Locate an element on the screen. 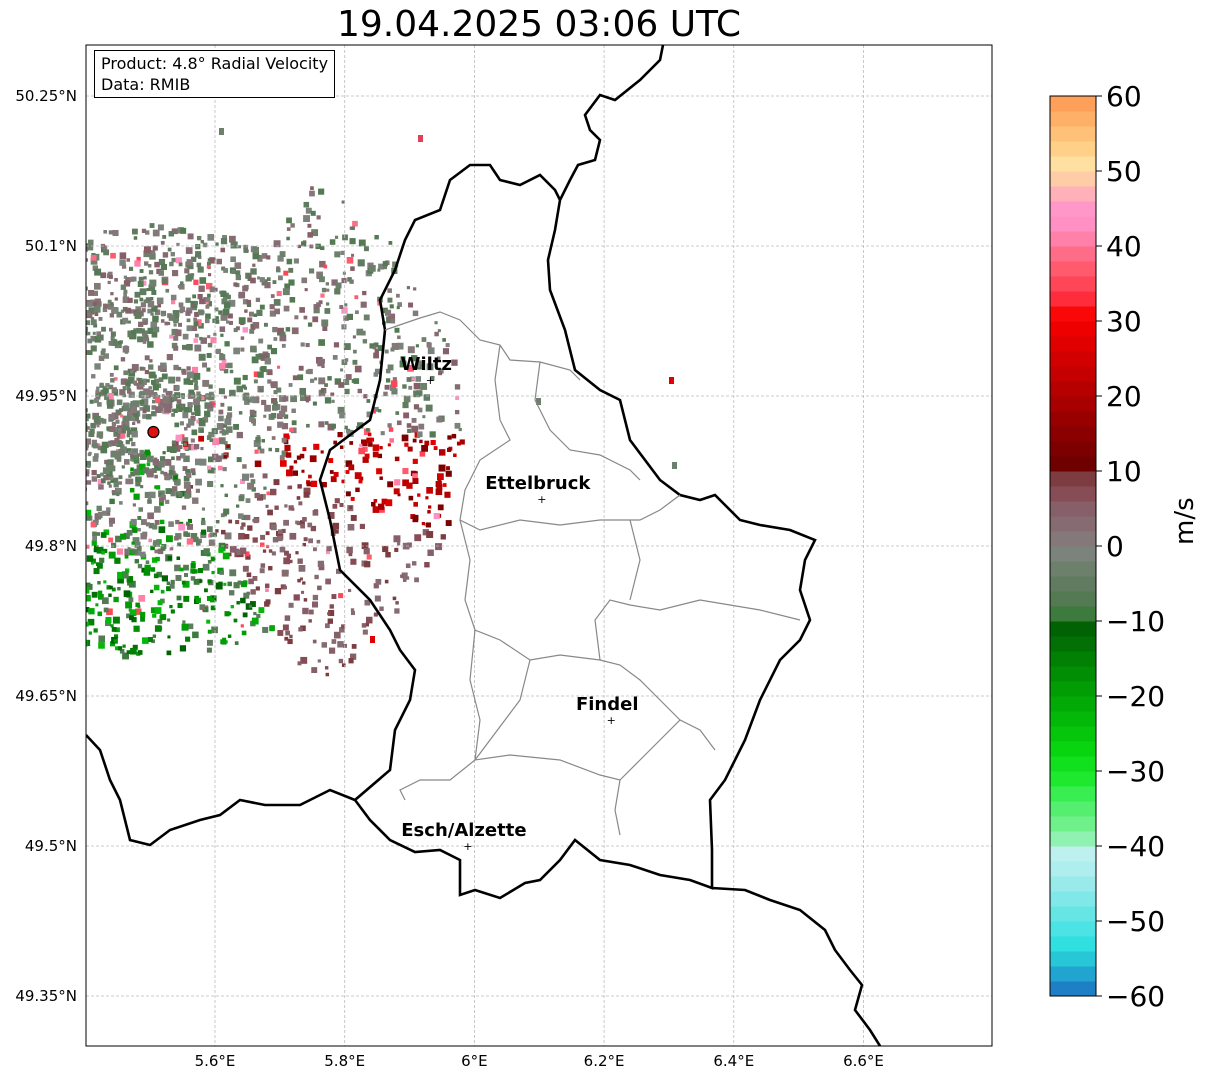 The width and height of the screenshot is (1207, 1081). colorbar-tick-label: −60 is located at coordinates (1135, 996).